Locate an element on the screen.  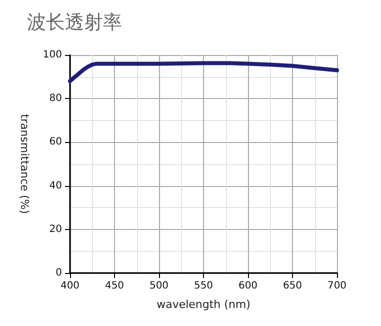
y-tick-label: 80 is located at coordinates (55, 98).